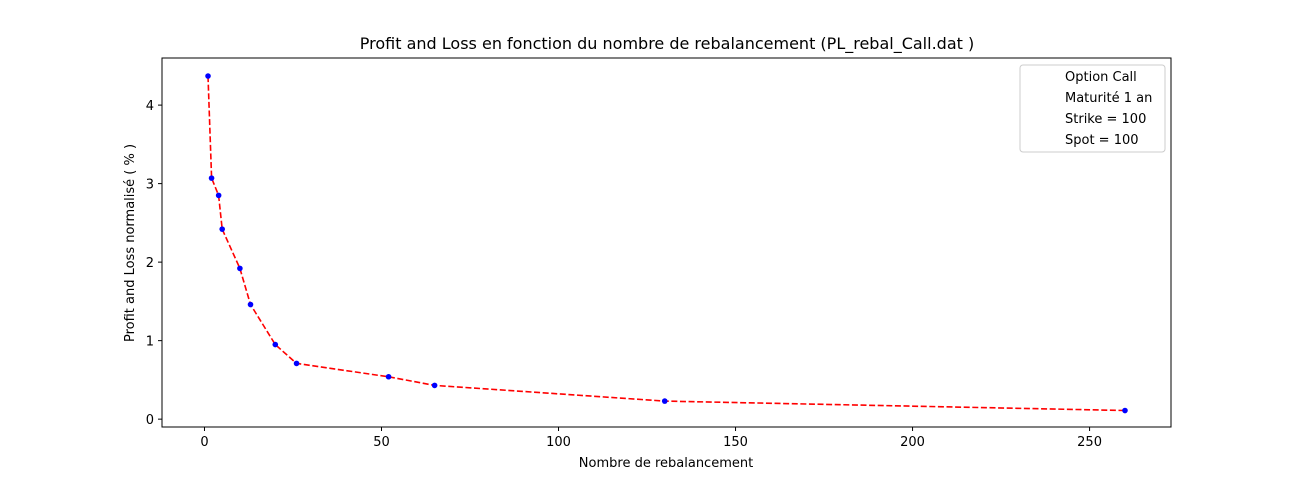  Describe the element at coordinates (204, 442) in the screenshot. I see `x-tick-label: 0` at that location.